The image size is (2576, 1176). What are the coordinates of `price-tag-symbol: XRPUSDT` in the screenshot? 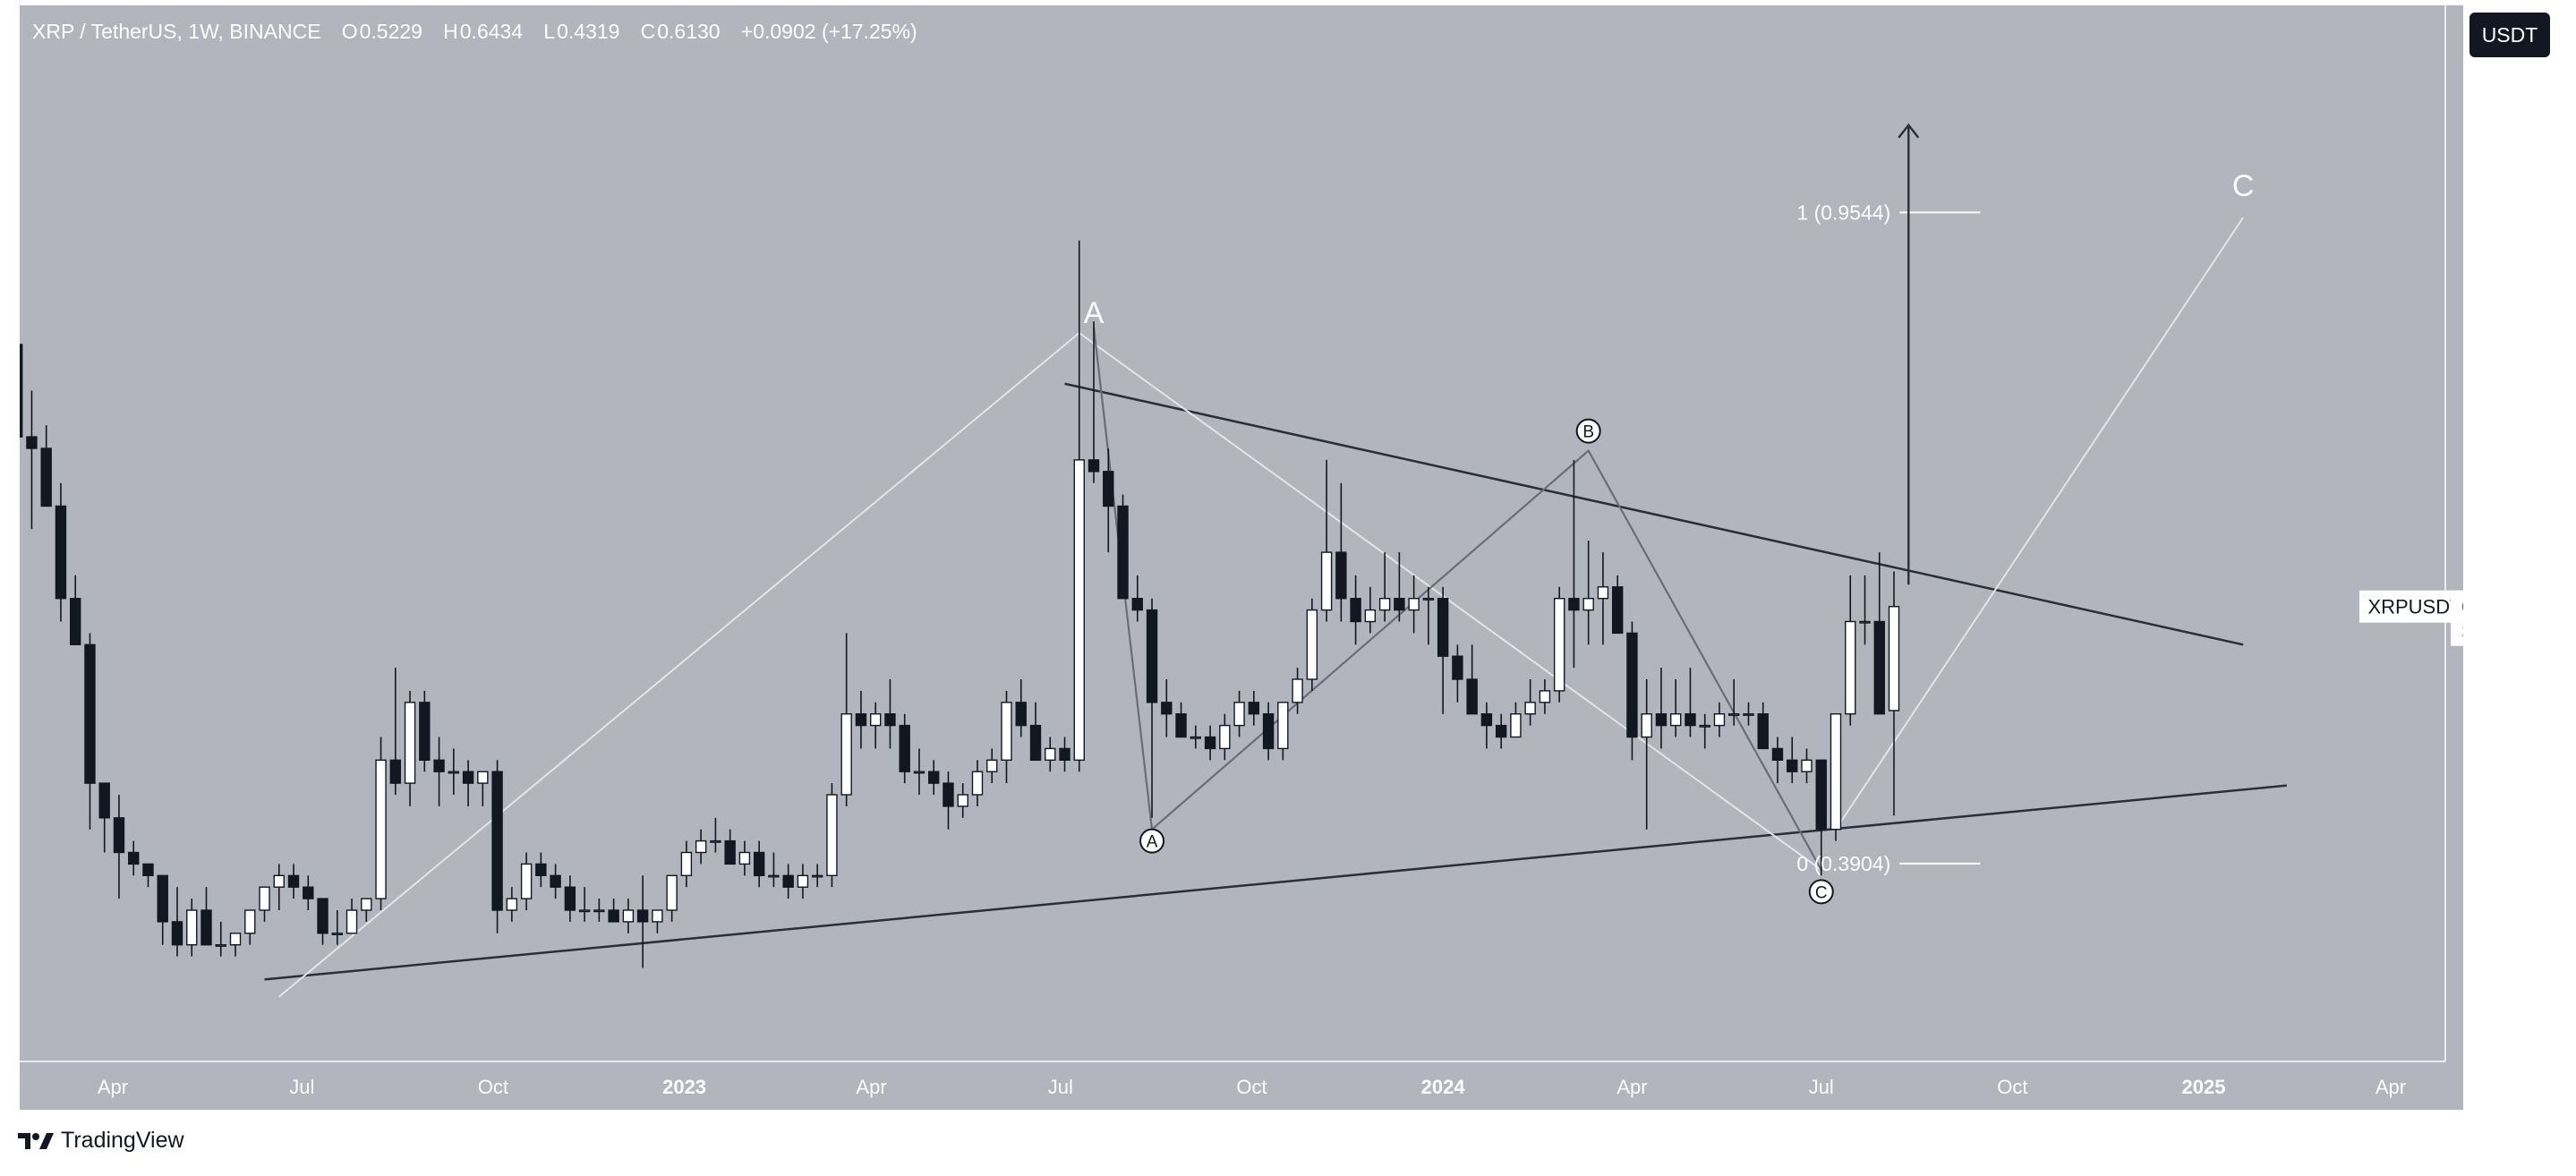 It's located at (2414, 607).